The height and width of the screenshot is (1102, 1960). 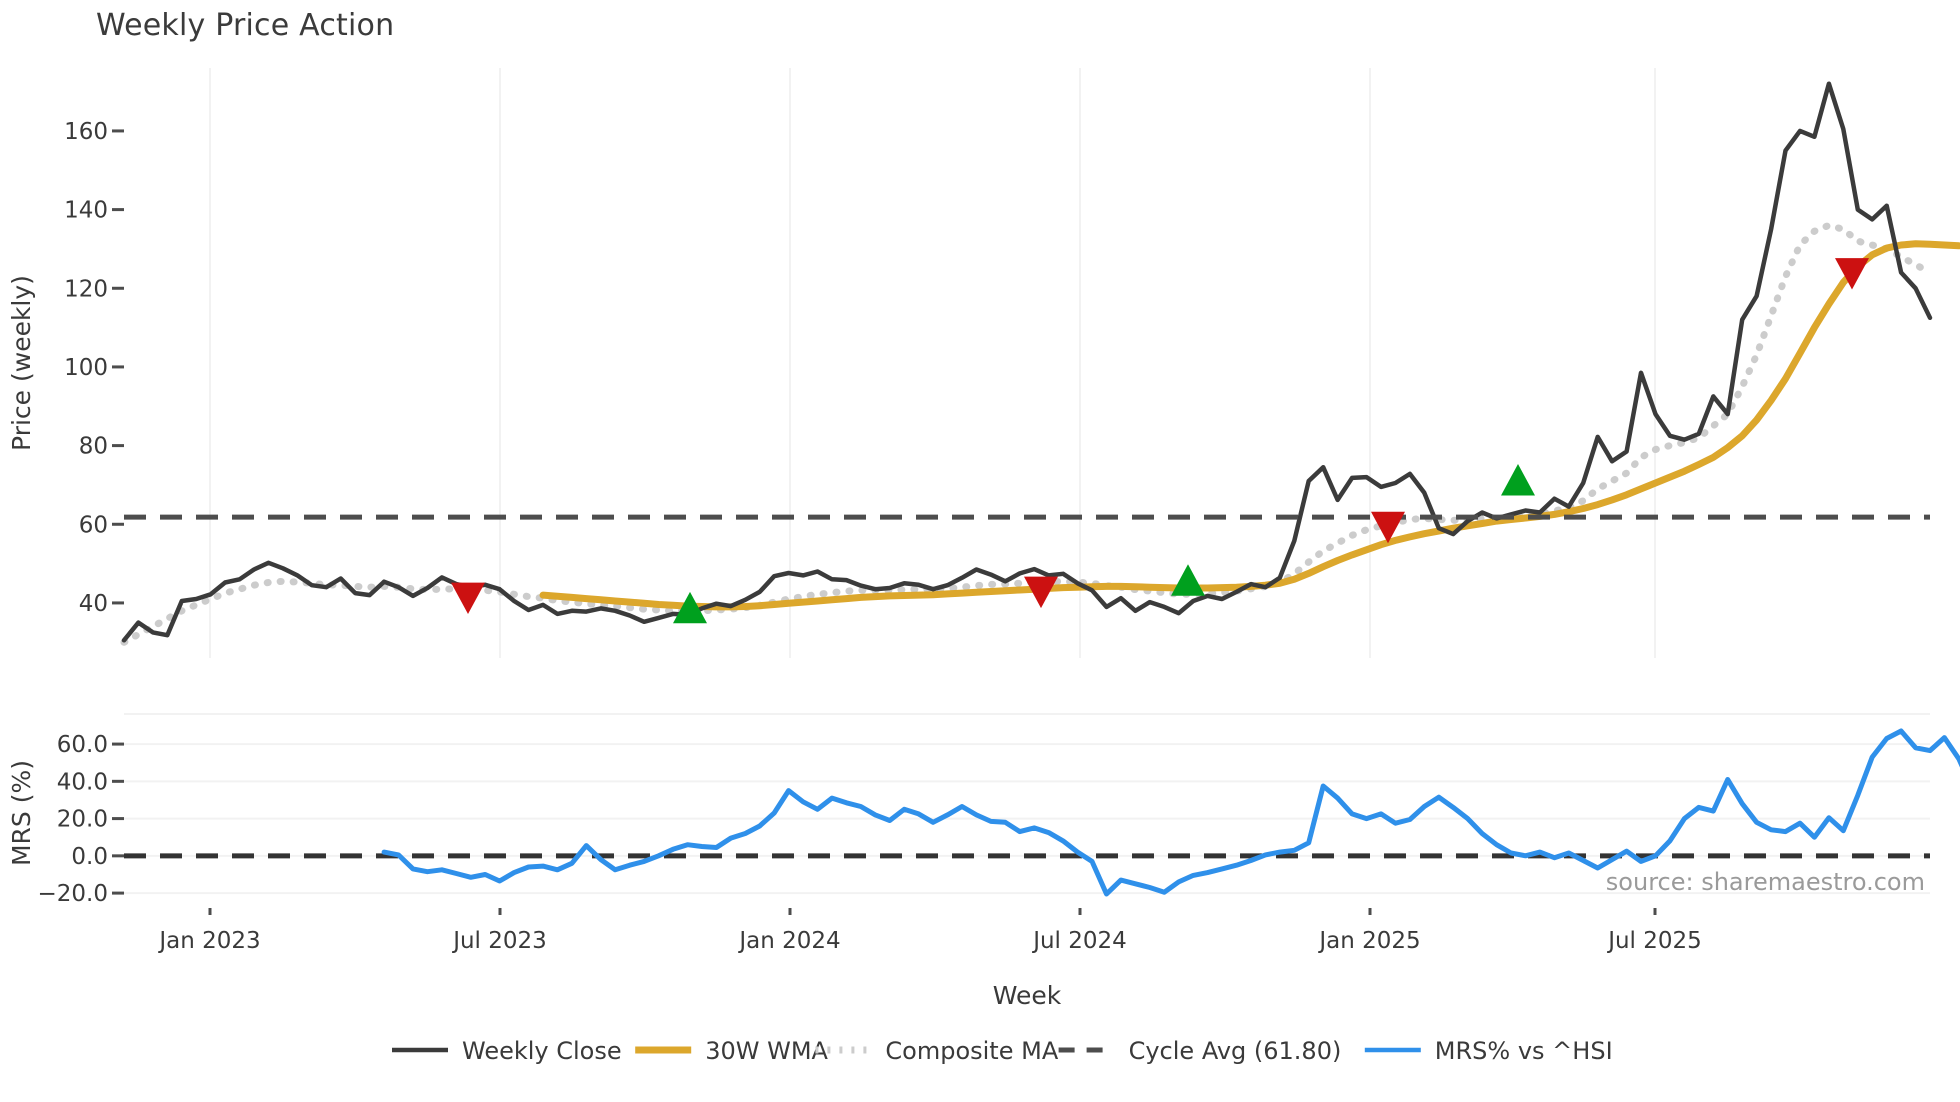 I want to click on legend-label-1: 30W WMA, so click(x=766, y=1051).